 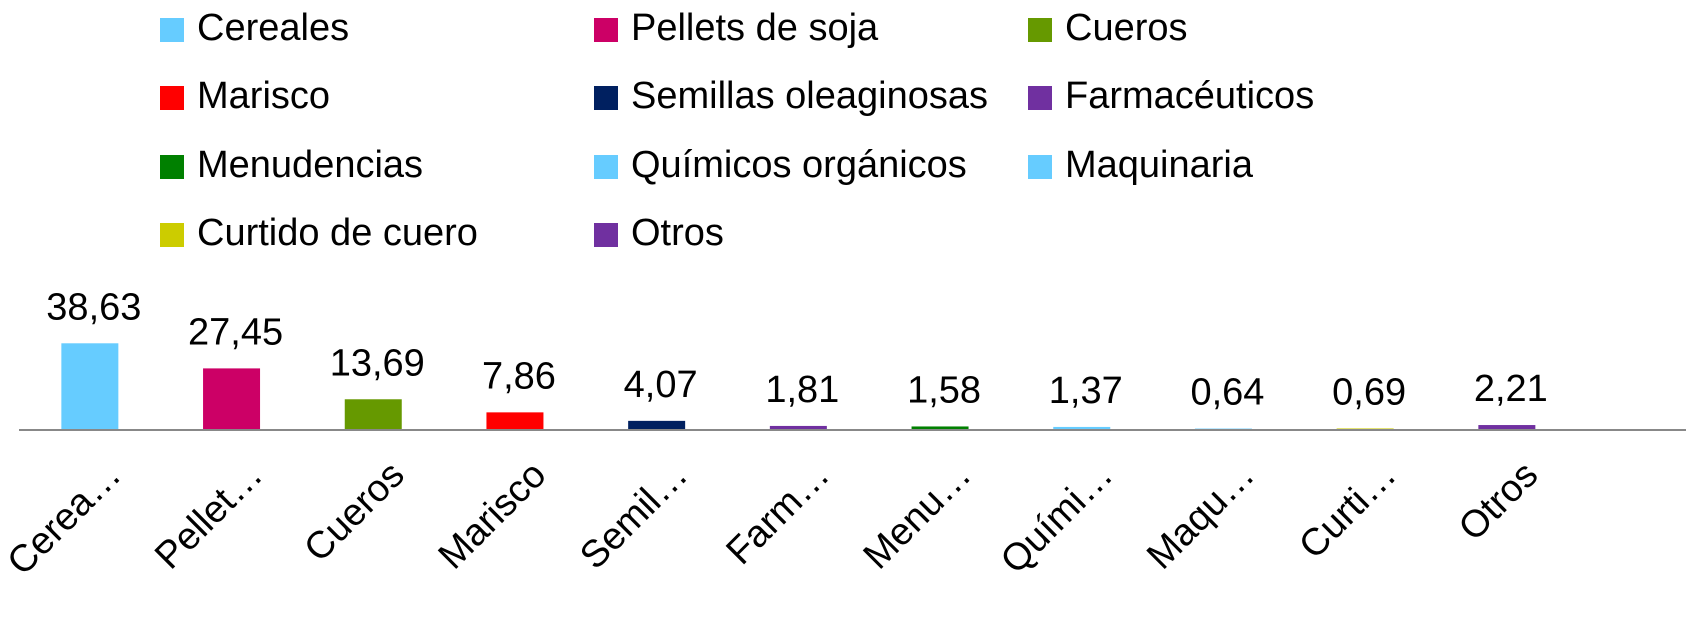 I want to click on value-label: 1,81, so click(x=802, y=390).